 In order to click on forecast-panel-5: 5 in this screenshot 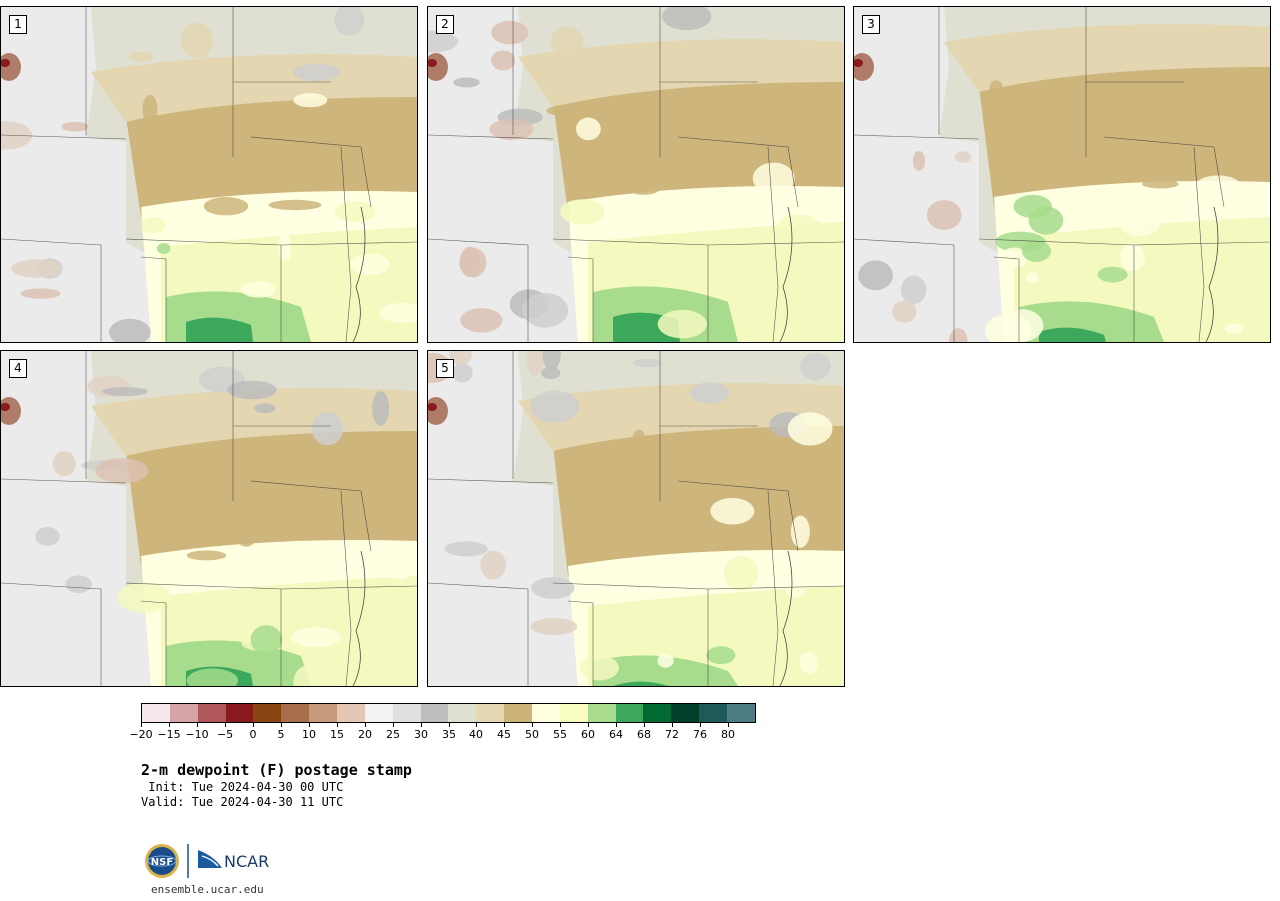, I will do `click(636, 518)`.